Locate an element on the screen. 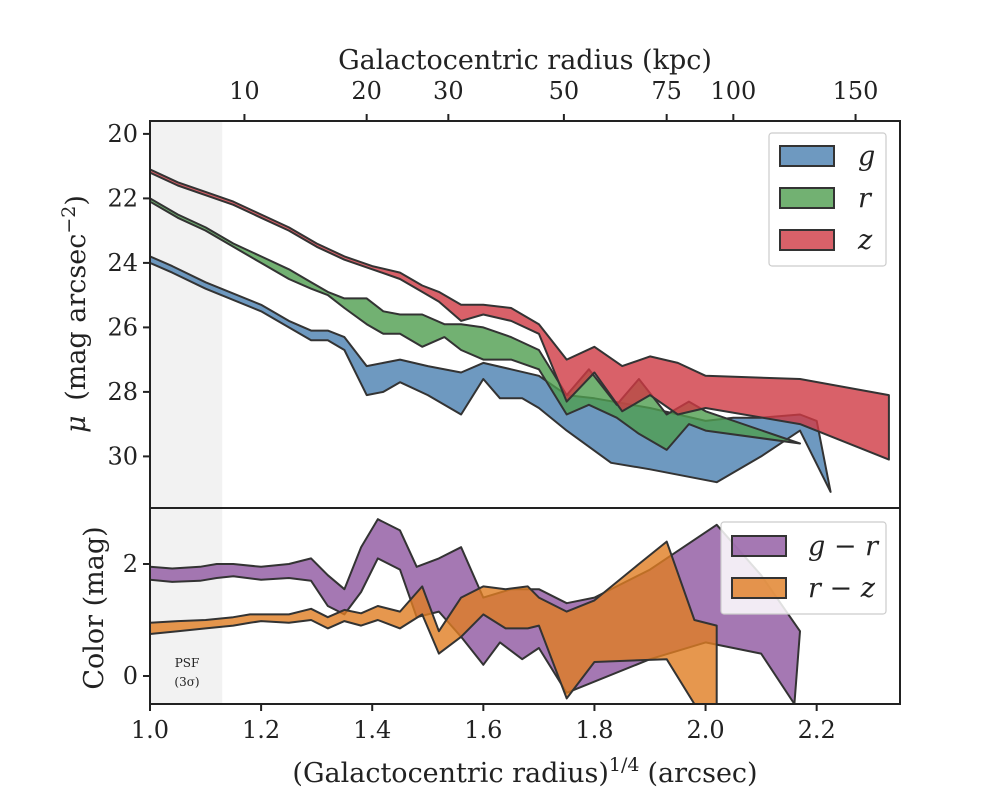  x-tick-label: 1.4 is located at coordinates (372, 730).